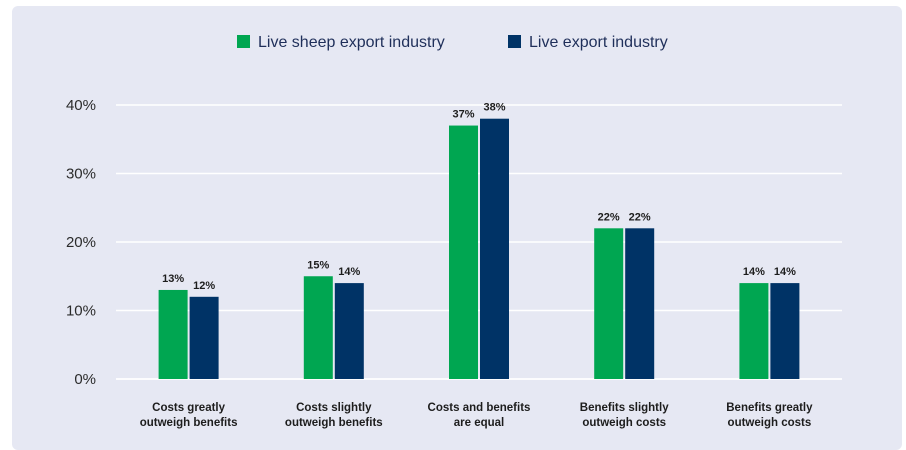 The image size is (906, 450). Describe the element at coordinates (318, 265) in the screenshot. I see `data-label: 15%` at that location.